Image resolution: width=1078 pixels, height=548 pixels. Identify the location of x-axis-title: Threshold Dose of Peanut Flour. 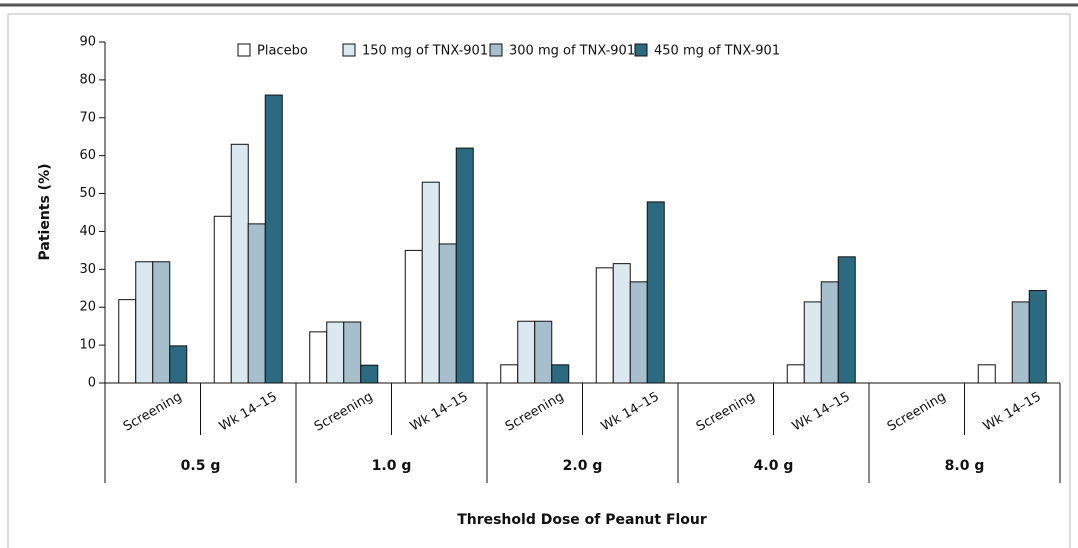
(582, 520).